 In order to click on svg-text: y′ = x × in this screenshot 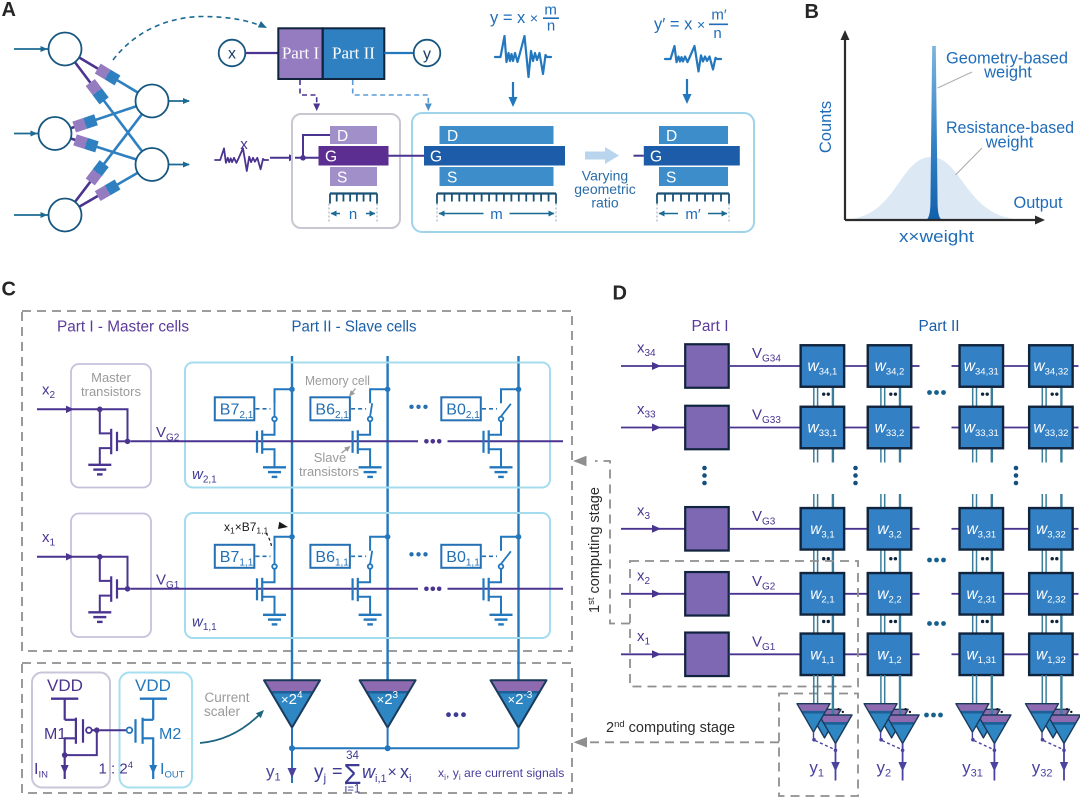, I will do `click(679, 25)`.